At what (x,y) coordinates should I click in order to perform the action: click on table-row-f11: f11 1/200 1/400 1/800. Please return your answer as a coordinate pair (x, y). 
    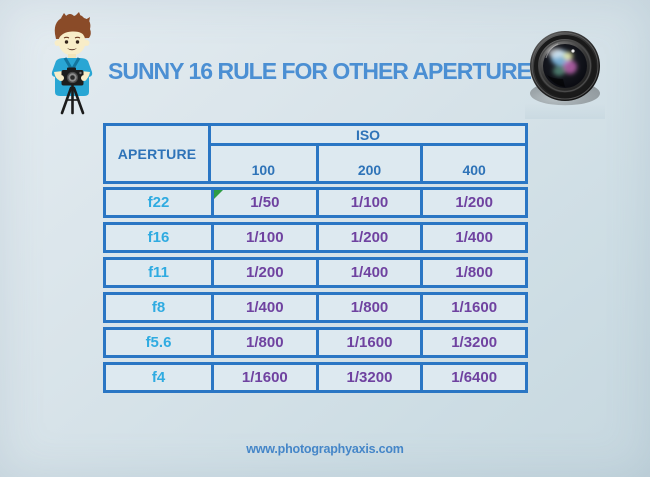
    Looking at the image, I should click on (315, 272).